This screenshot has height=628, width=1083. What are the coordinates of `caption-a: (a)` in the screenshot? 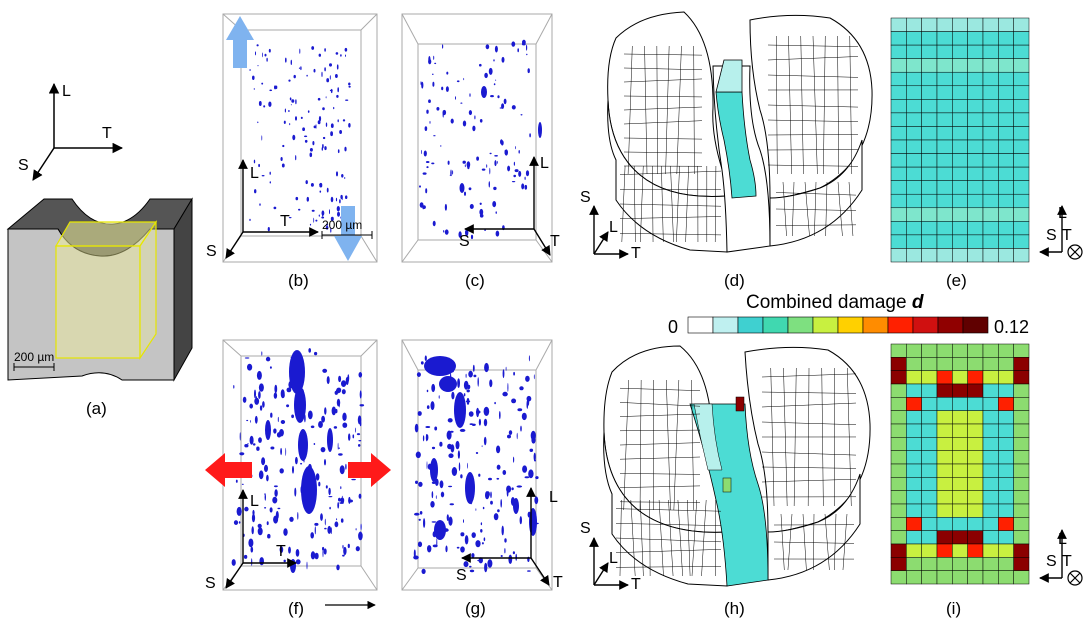 It's located at (96, 408).